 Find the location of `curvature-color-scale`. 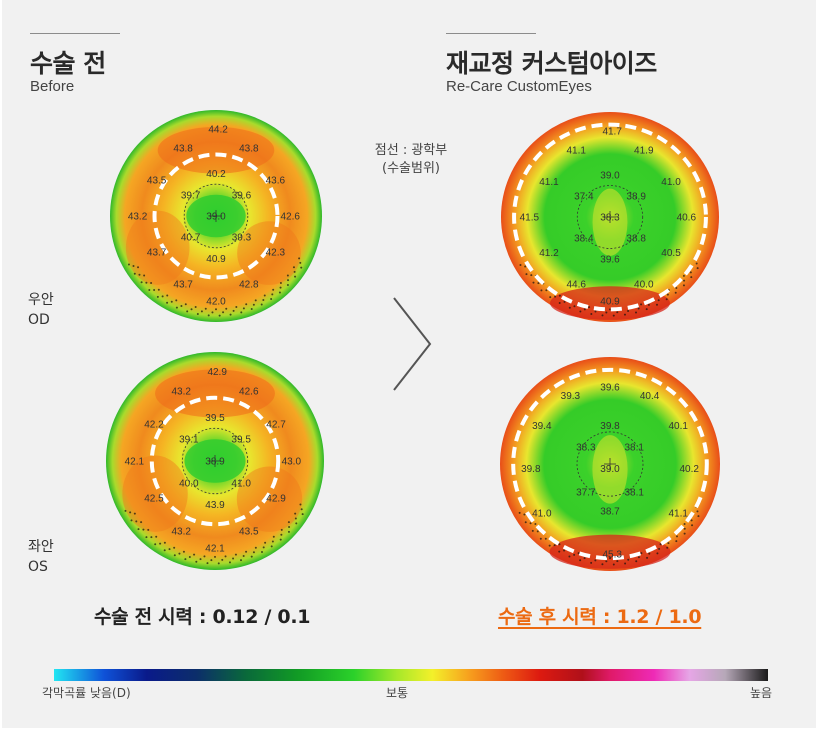

curvature-color-scale is located at coordinates (411, 675).